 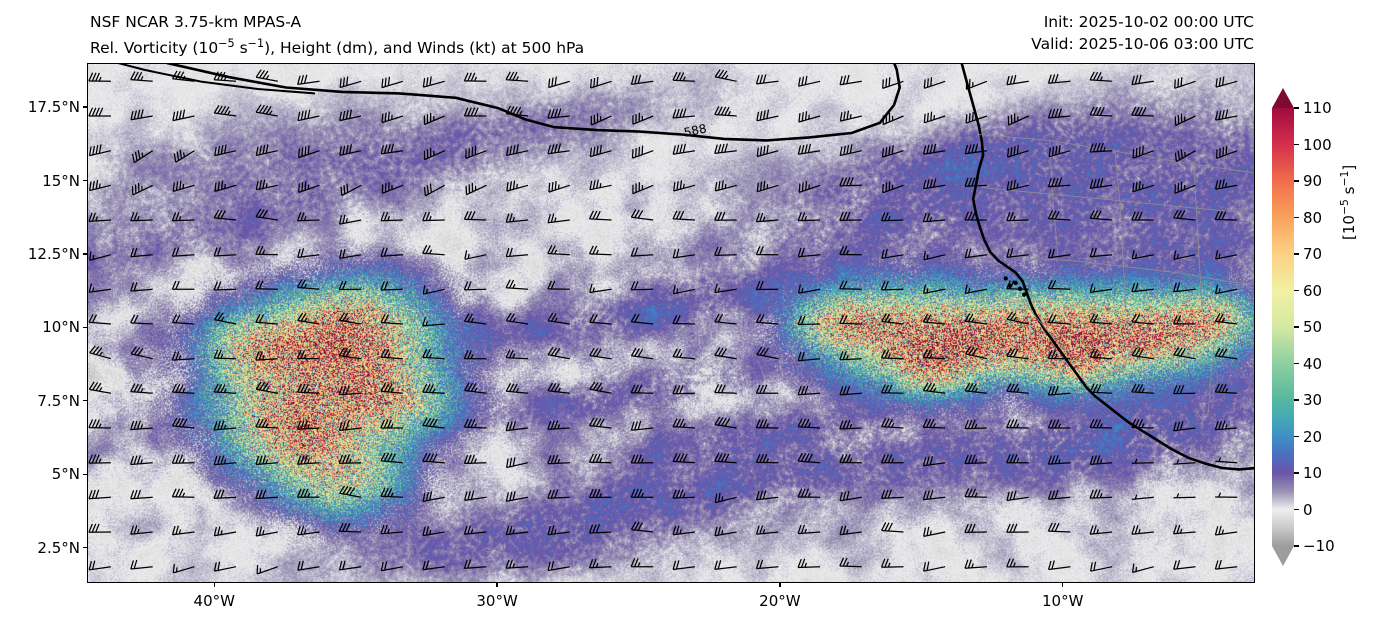 What do you see at coordinates (1317, 108) in the screenshot?
I see `colorbar-tick-label: 110` at bounding box center [1317, 108].